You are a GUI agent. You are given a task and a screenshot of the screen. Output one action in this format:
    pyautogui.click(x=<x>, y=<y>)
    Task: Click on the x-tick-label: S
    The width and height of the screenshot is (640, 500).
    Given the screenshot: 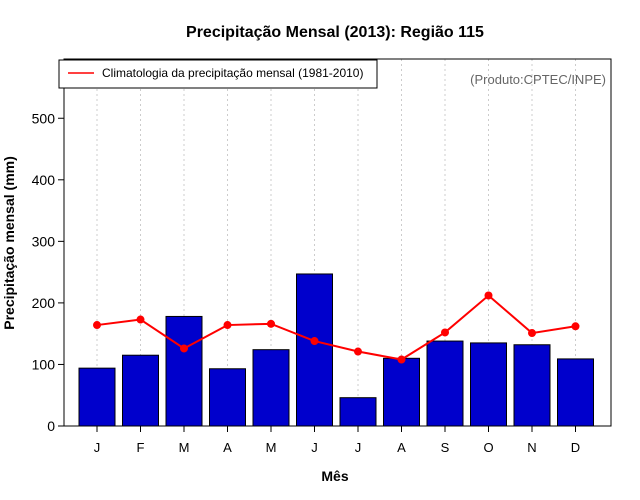 What is the action you would take?
    pyautogui.click(x=445, y=447)
    